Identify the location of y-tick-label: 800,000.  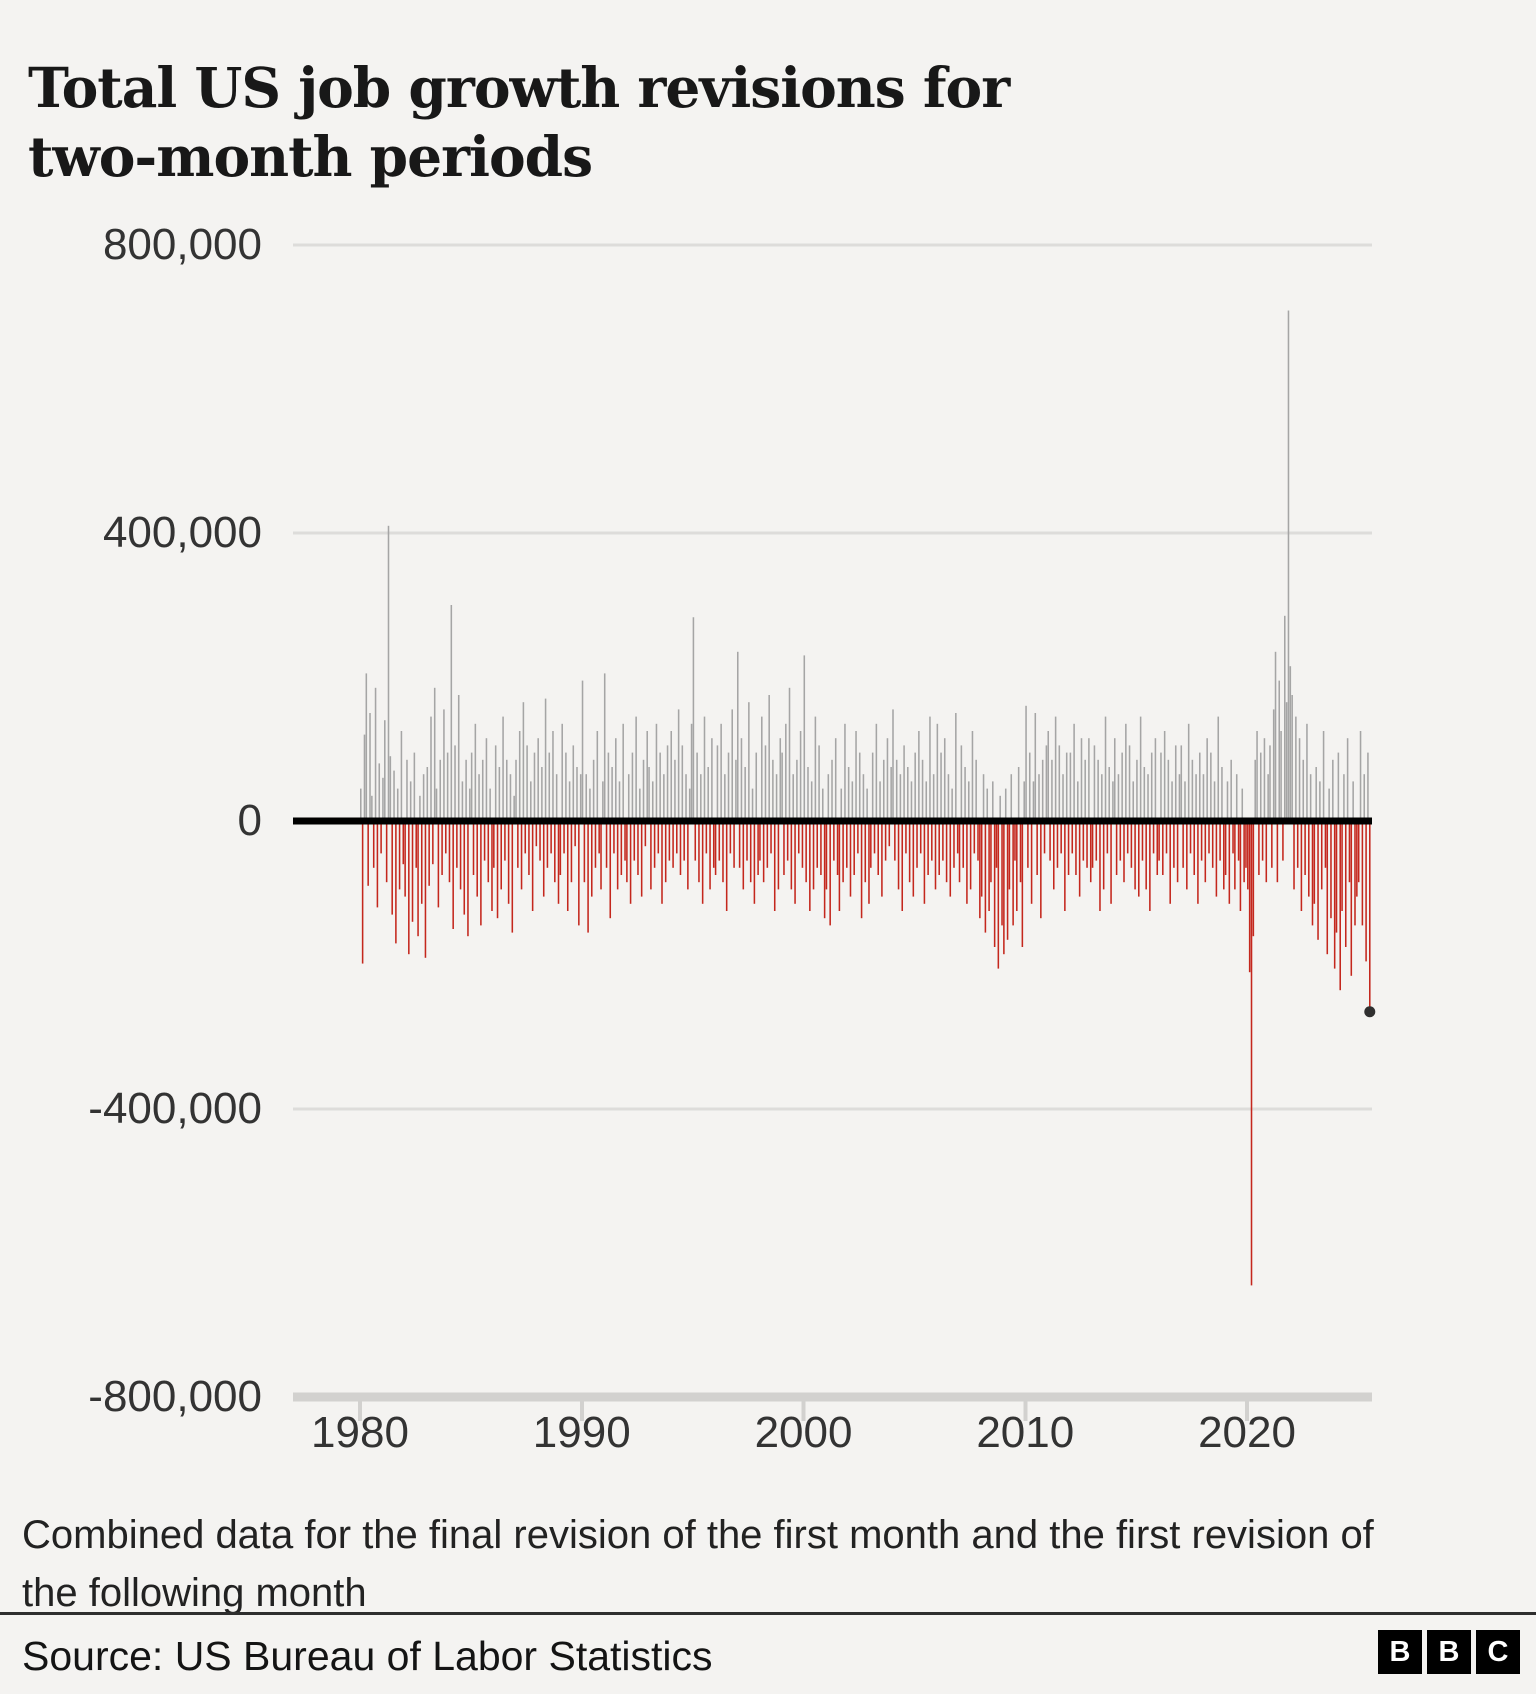
(182, 244).